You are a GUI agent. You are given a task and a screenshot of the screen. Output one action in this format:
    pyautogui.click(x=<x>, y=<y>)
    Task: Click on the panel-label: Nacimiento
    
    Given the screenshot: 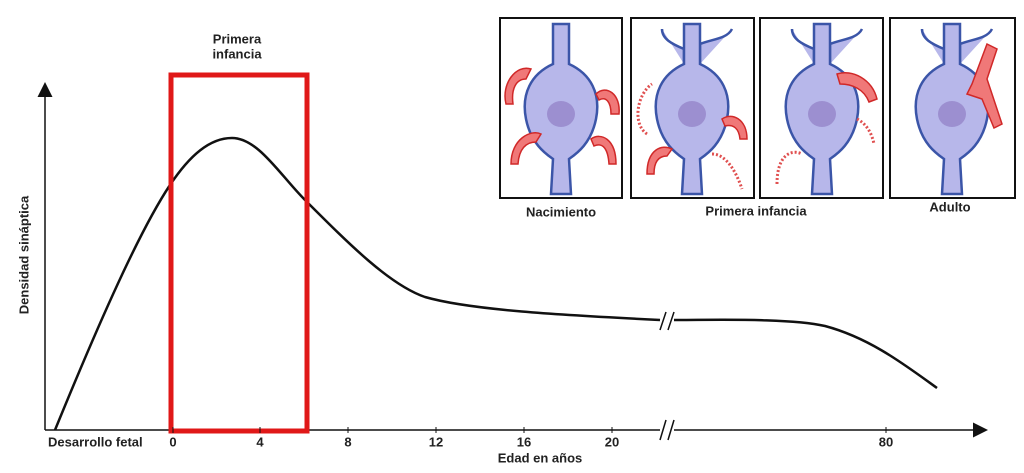 What is the action you would take?
    pyautogui.click(x=561, y=211)
    